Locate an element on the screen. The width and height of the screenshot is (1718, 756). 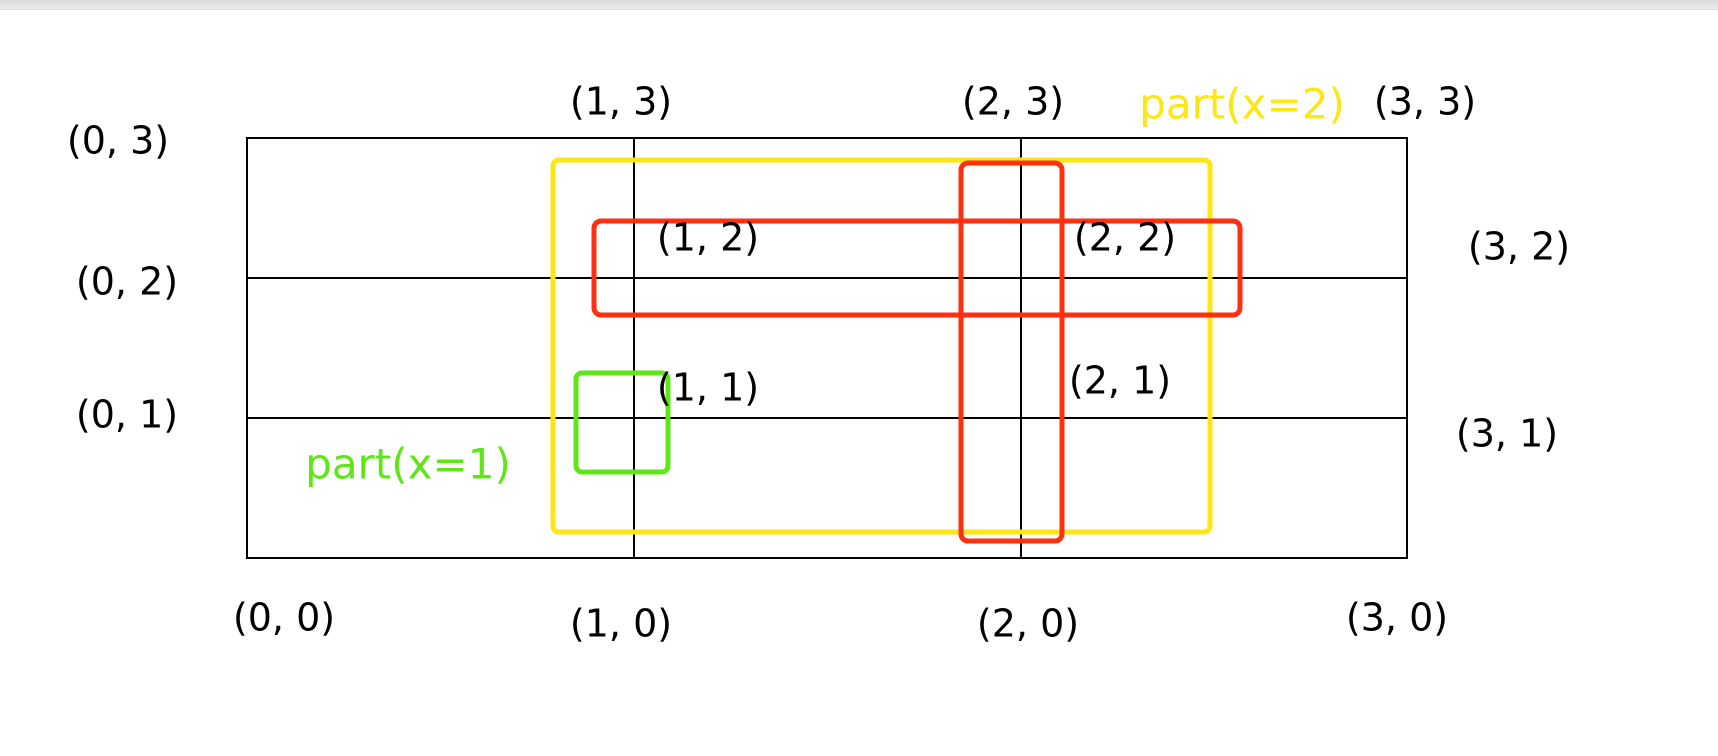
part-x1-label: part(x=1) is located at coordinates (408, 464).